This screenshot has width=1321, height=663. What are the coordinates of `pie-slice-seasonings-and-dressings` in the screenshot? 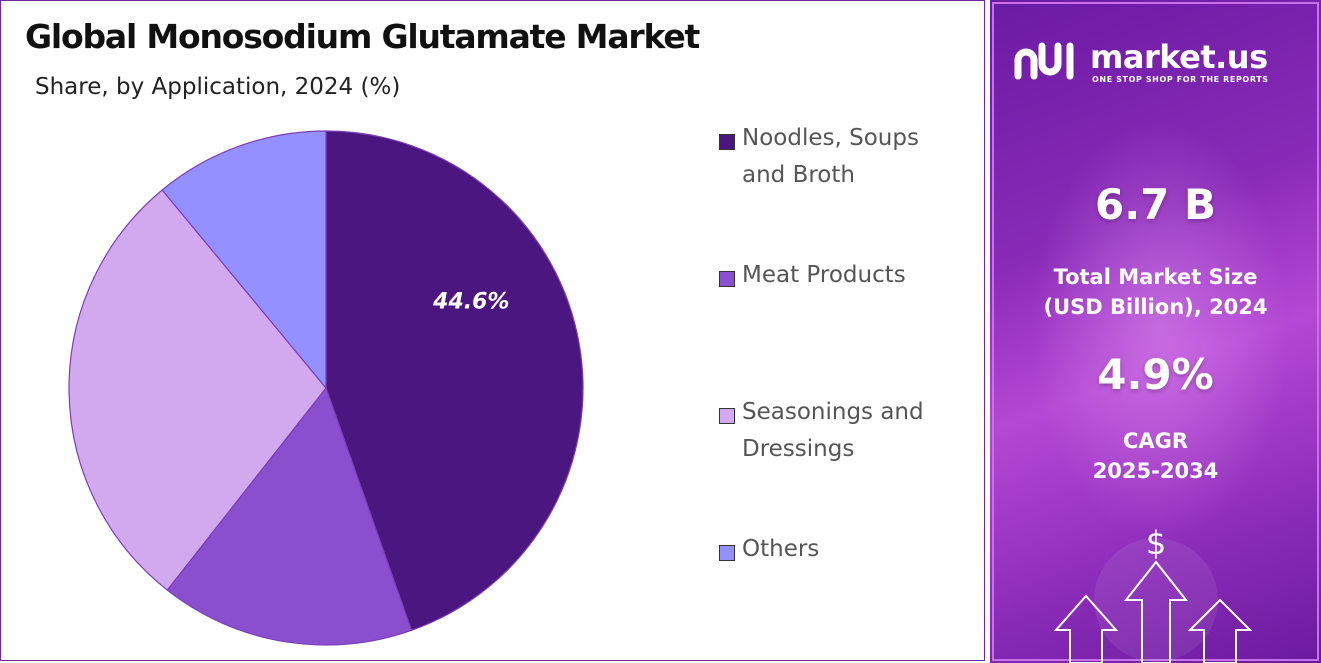 It's located at (197, 390).